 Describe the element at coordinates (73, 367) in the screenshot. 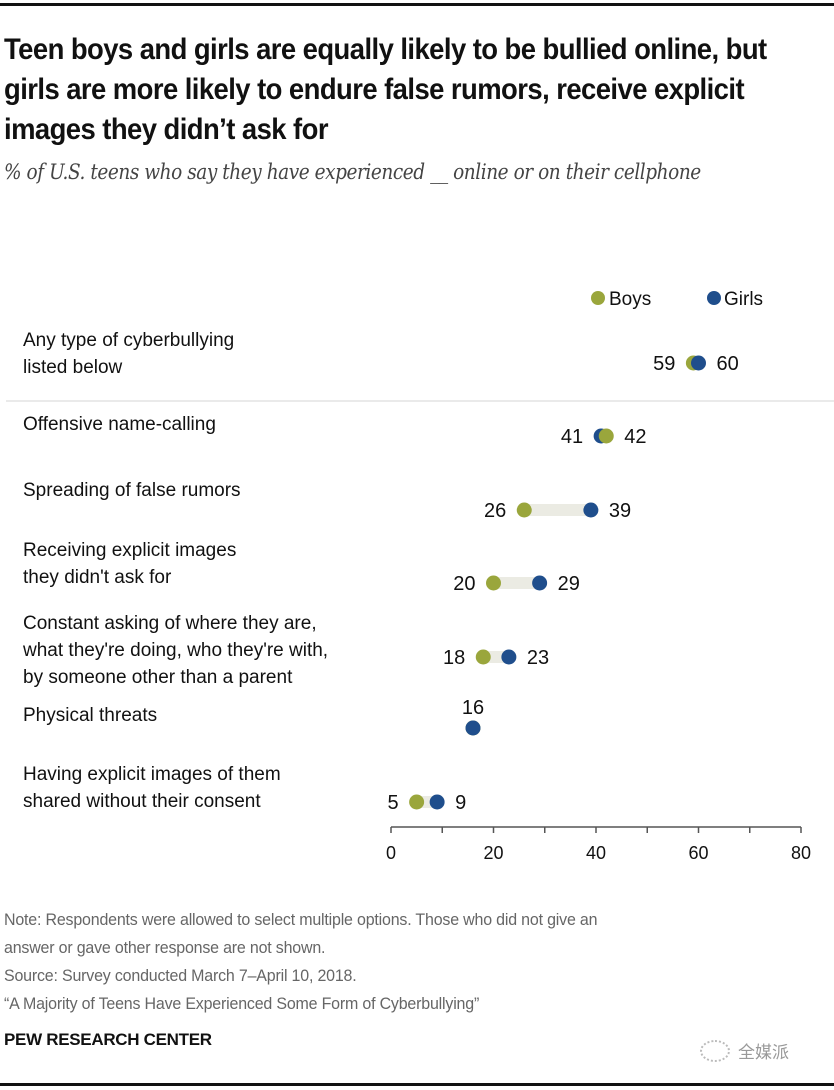

I see `row-label: listed below` at that location.